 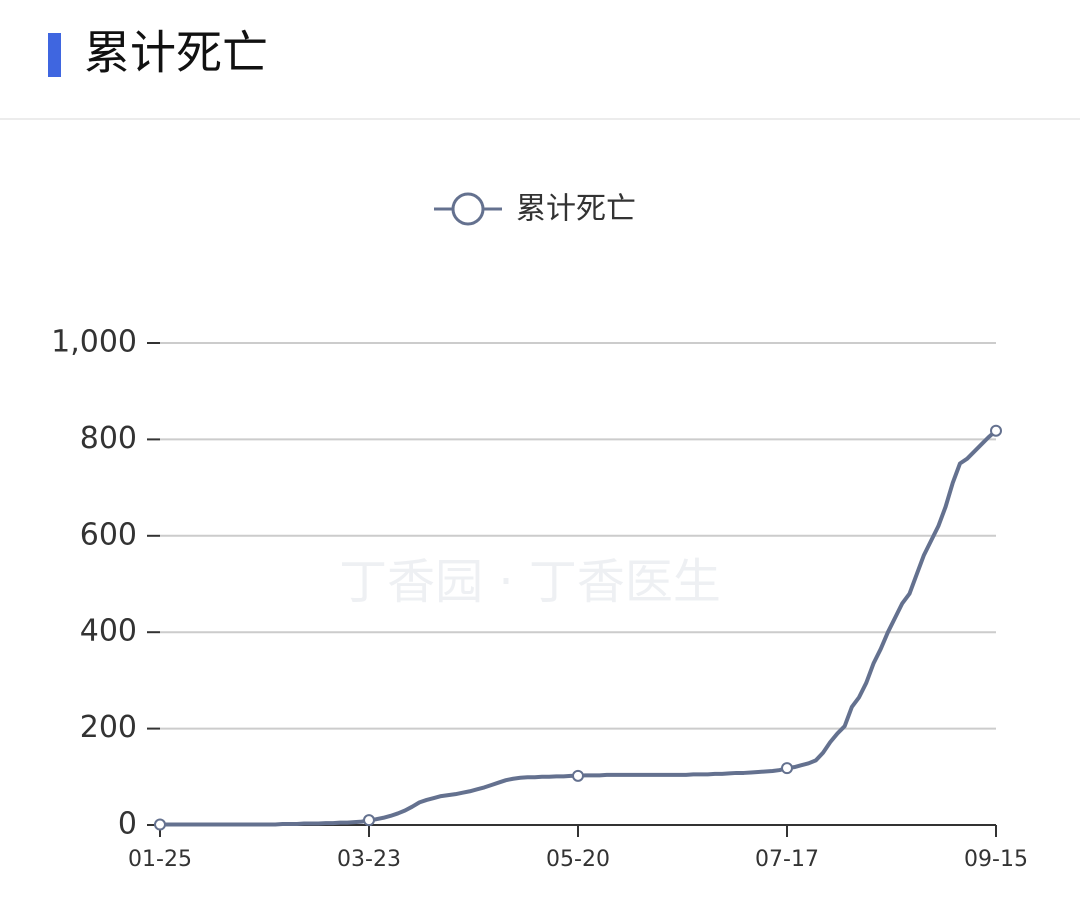 What do you see at coordinates (176, 53) in the screenshot?
I see `page-title: 累计死亡` at bounding box center [176, 53].